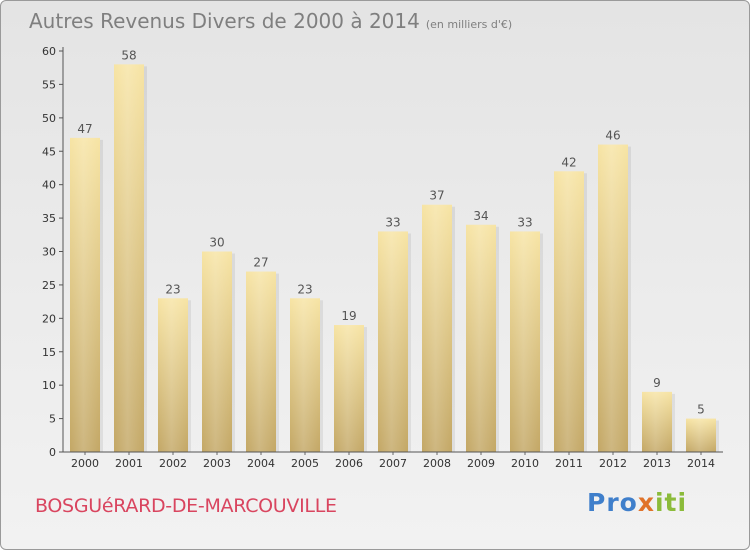 Image resolution: width=750 pixels, height=550 pixels. Describe the element at coordinates (49, 151) in the screenshot. I see `y-tick-label-45: 45` at that location.